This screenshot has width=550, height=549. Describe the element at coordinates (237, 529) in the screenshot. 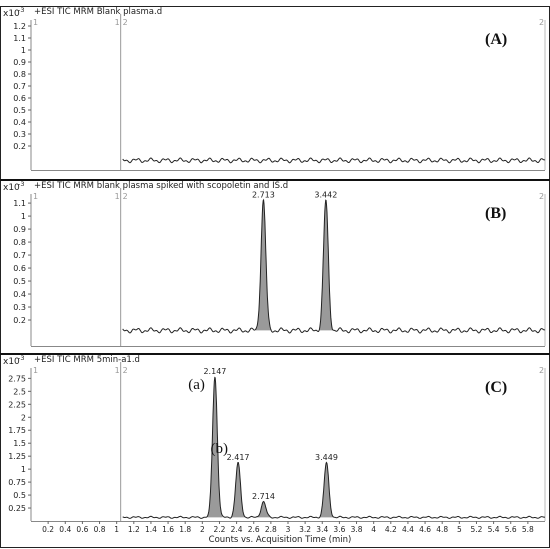

I see `x-tick-label: 2.4` at that location.